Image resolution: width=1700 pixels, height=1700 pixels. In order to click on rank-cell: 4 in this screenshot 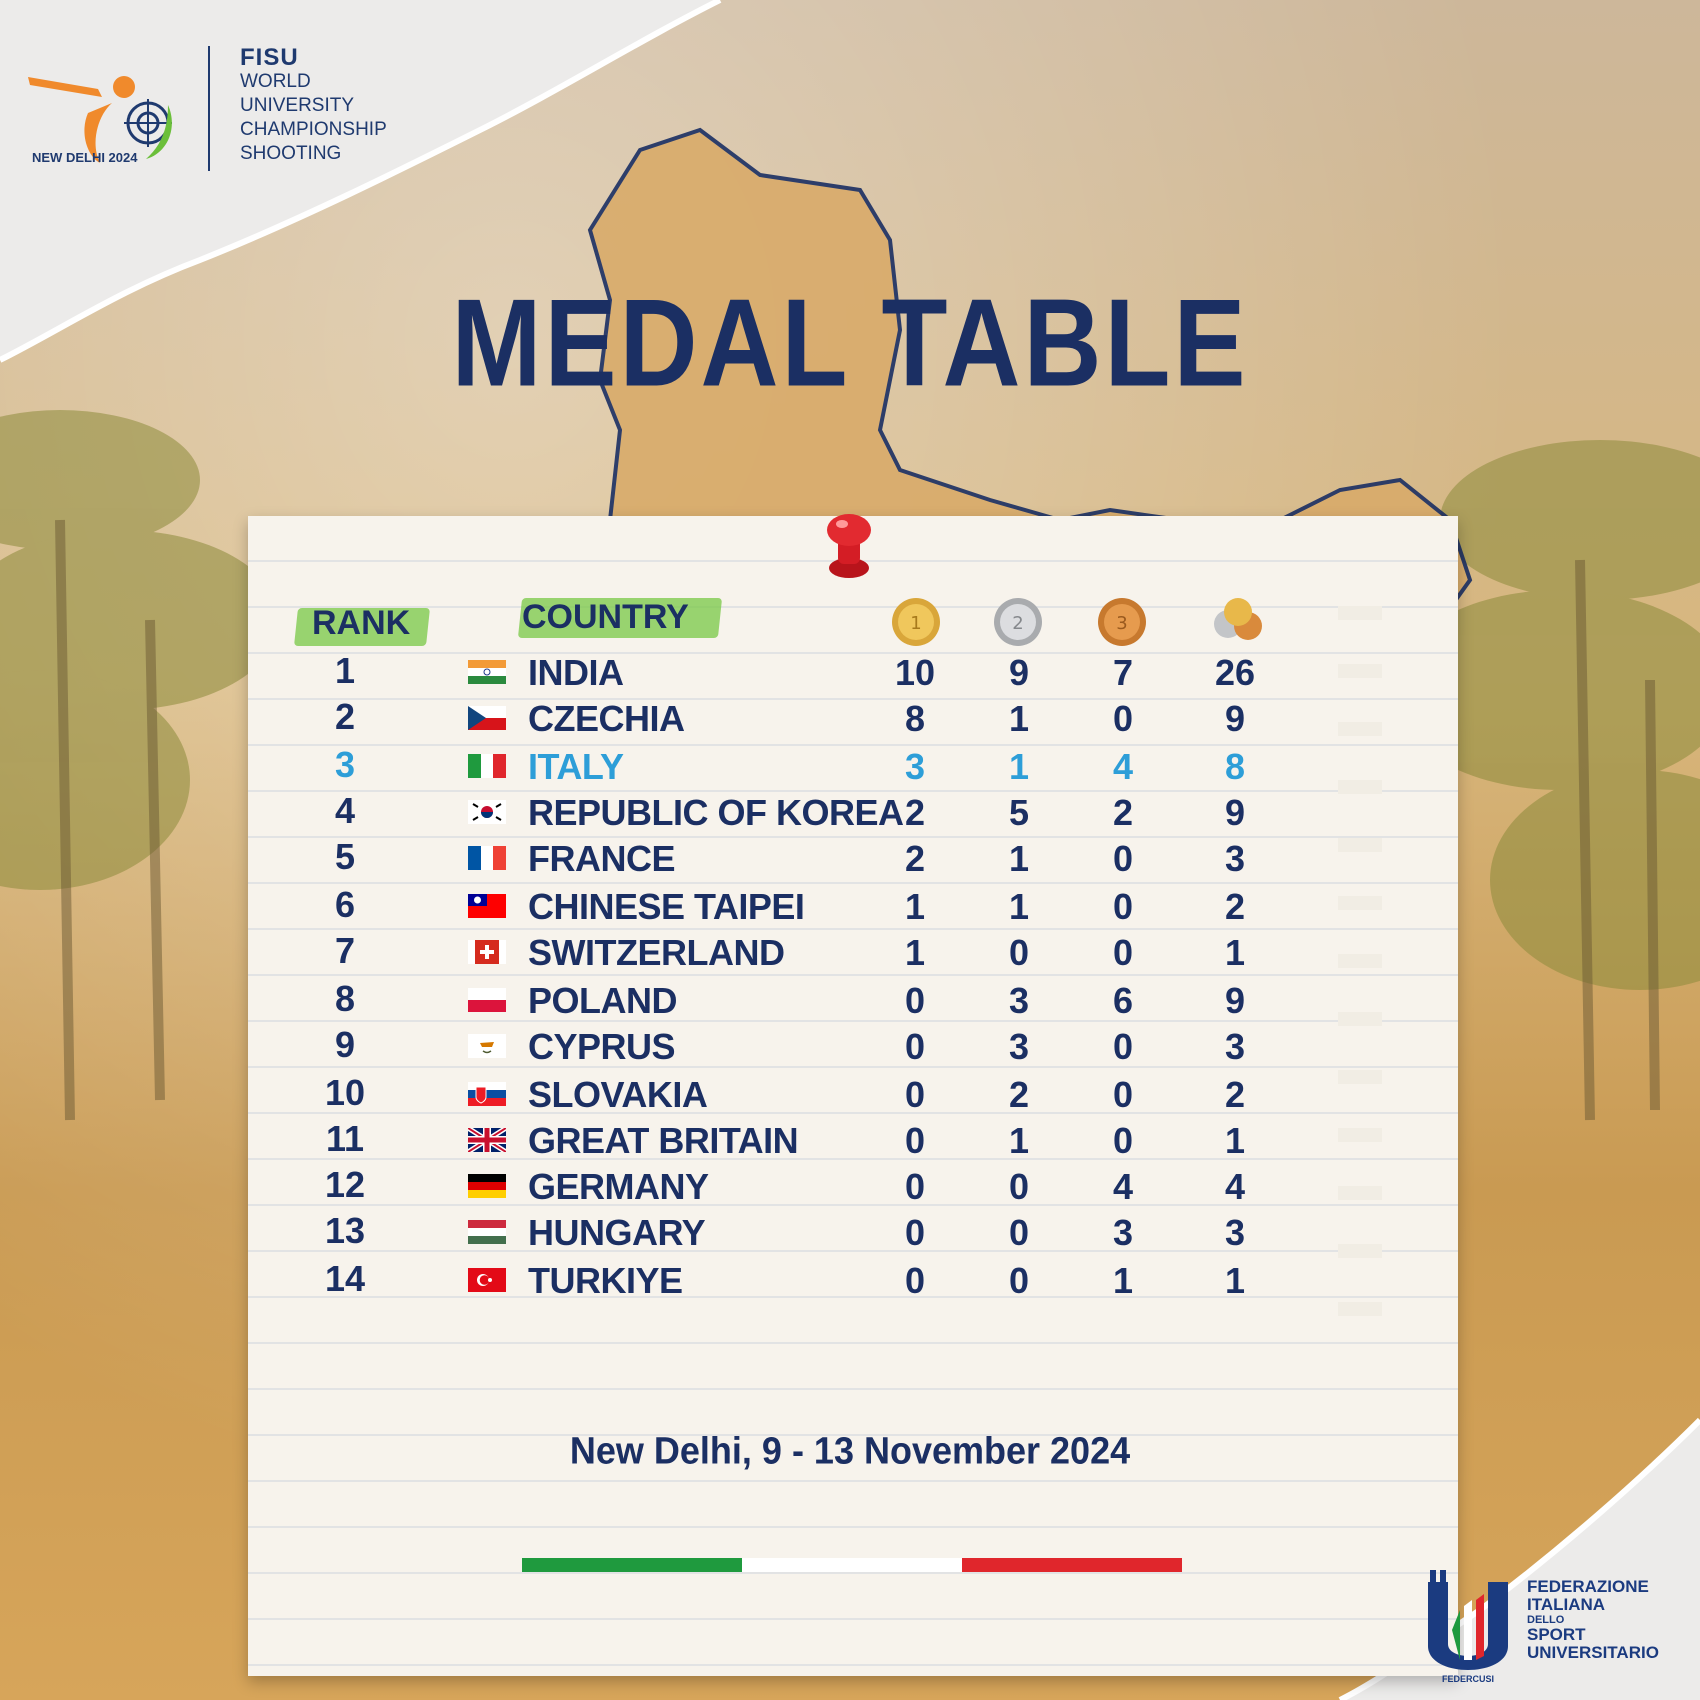, I will do `click(345, 810)`.